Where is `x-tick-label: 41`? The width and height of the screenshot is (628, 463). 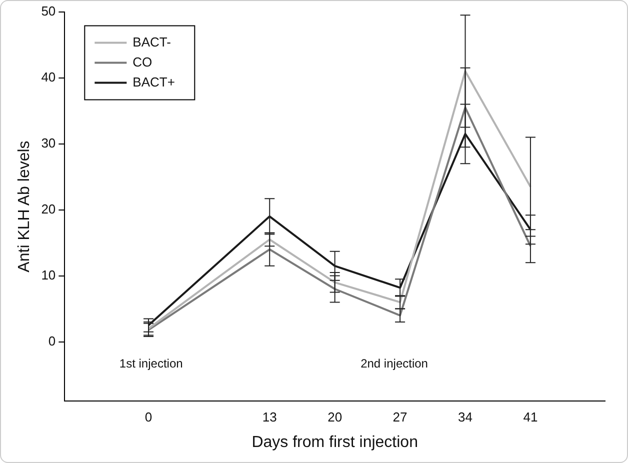
x-tick-label: 41 is located at coordinates (530, 417).